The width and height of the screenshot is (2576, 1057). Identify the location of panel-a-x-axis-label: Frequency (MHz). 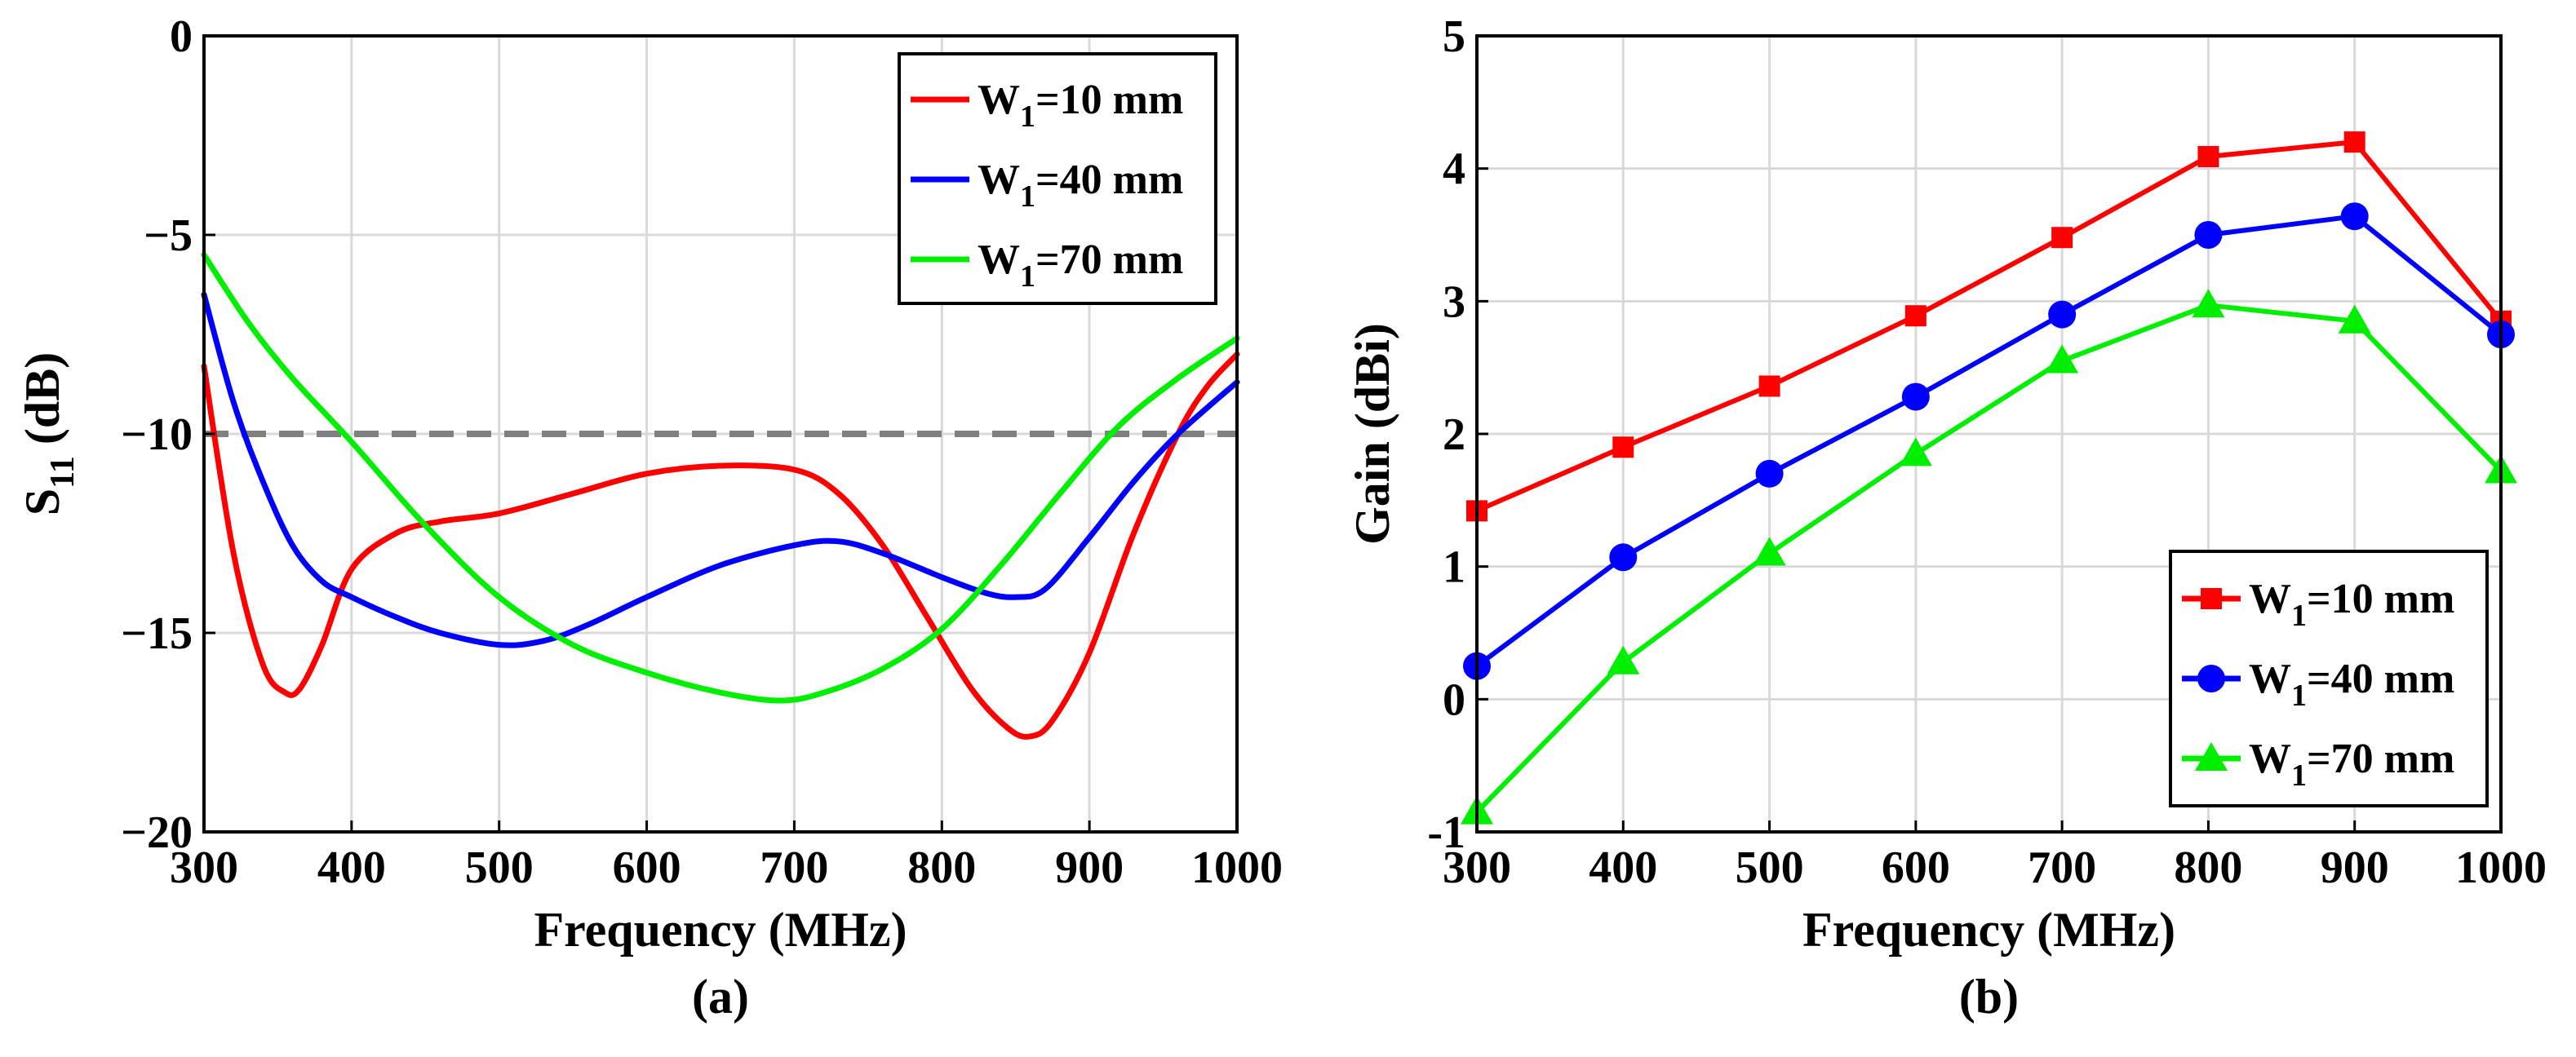
(720, 930).